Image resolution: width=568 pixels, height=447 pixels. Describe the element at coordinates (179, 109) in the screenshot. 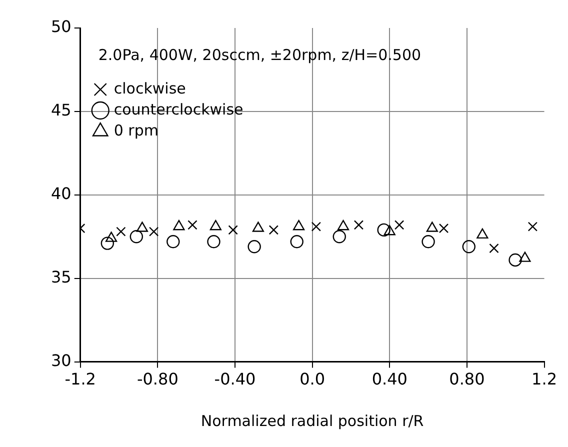

I see `legend-label: counterclockwise` at that location.